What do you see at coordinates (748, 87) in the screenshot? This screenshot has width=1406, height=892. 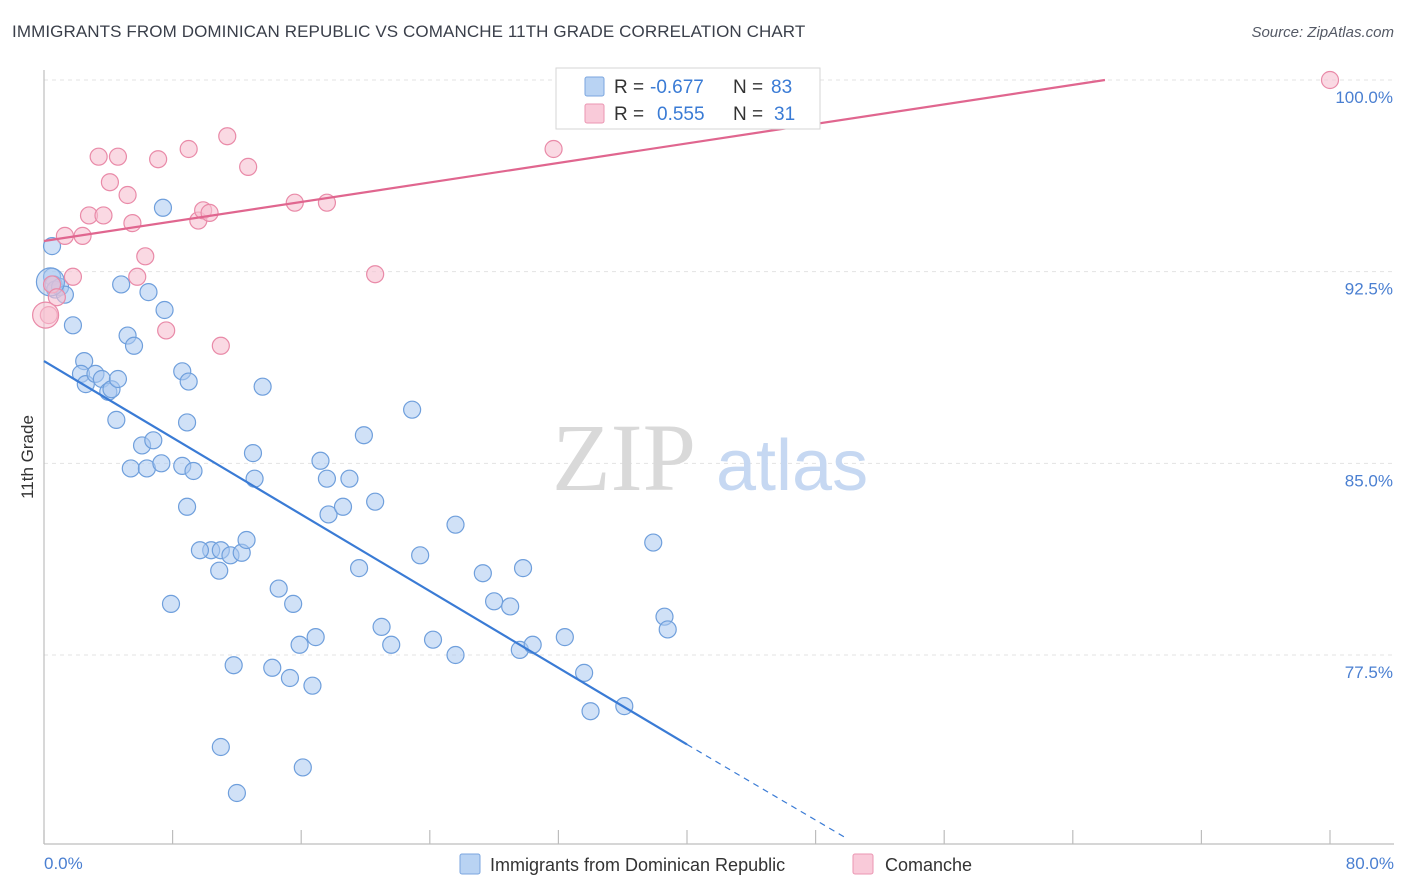 I see `stats-n-label-1: N =` at bounding box center [748, 87].